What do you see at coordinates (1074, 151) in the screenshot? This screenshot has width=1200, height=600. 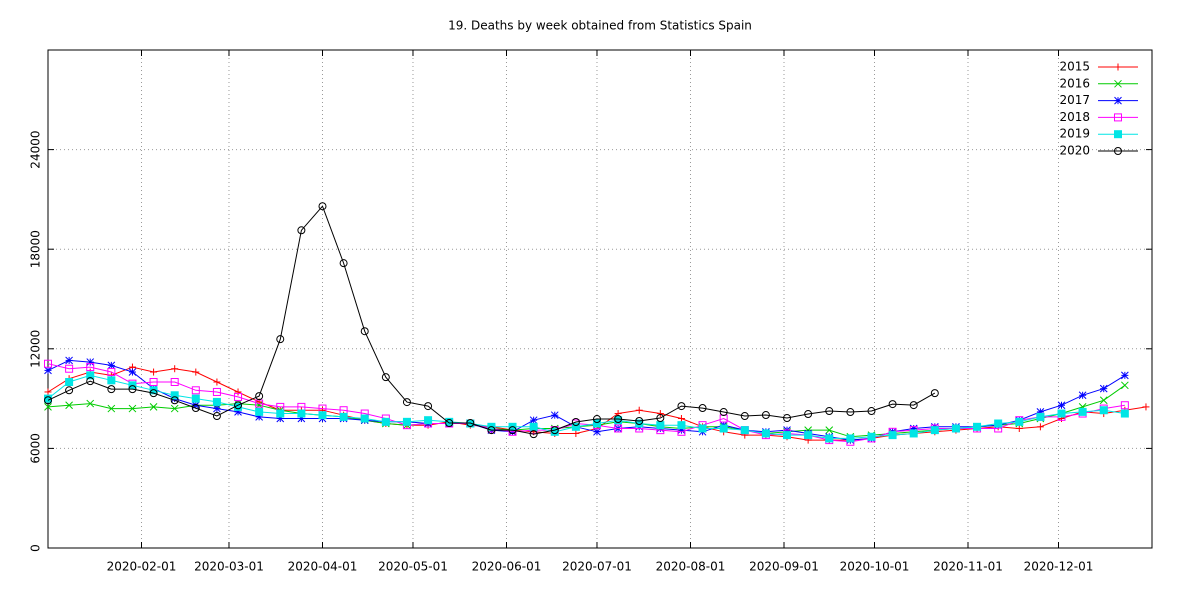 I see `legend-label: 2020` at bounding box center [1074, 151].